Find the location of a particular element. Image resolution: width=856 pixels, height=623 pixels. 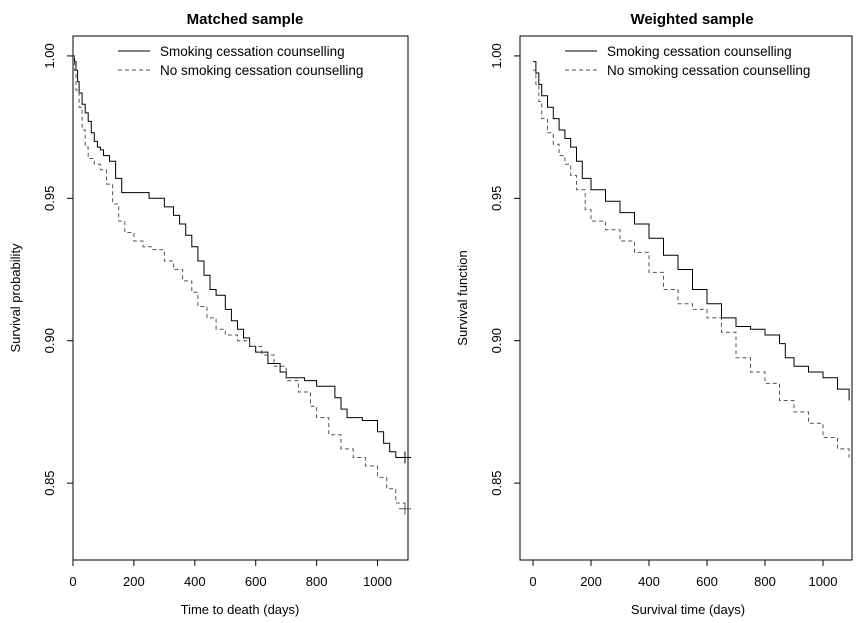

chart-title: Weighted sample is located at coordinates (691, 19).